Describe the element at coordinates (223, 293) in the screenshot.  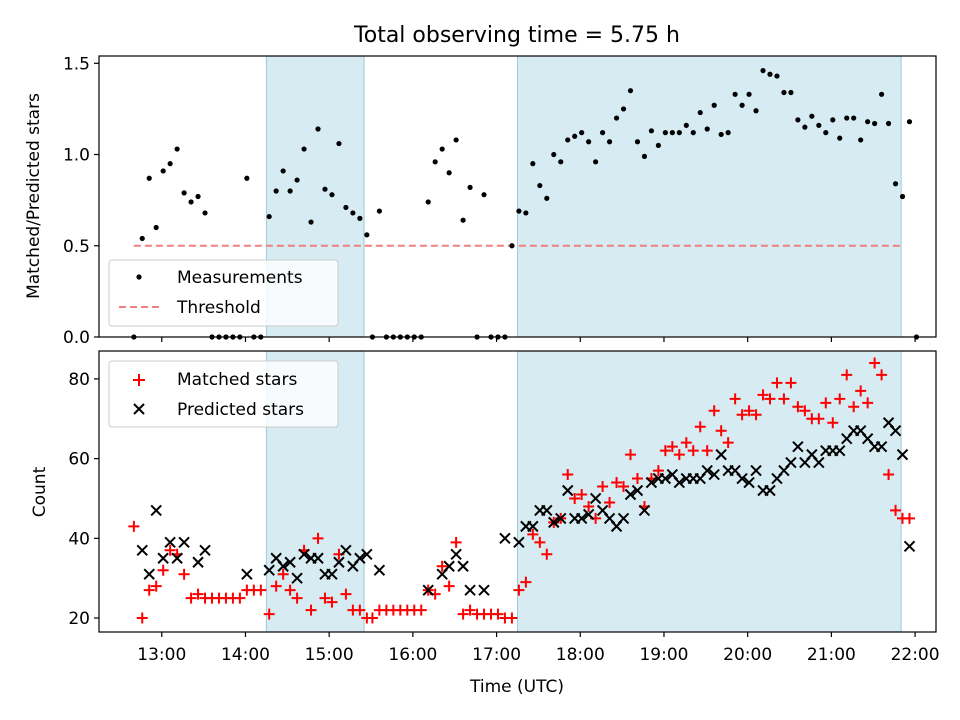
I see `top-legend: Measurements Threshold` at that location.